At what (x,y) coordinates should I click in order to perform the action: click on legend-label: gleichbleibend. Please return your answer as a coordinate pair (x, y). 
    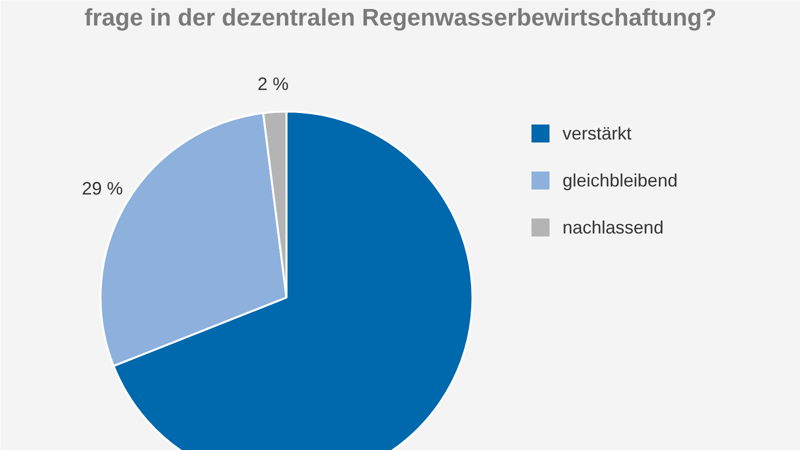
    Looking at the image, I should click on (620, 180).